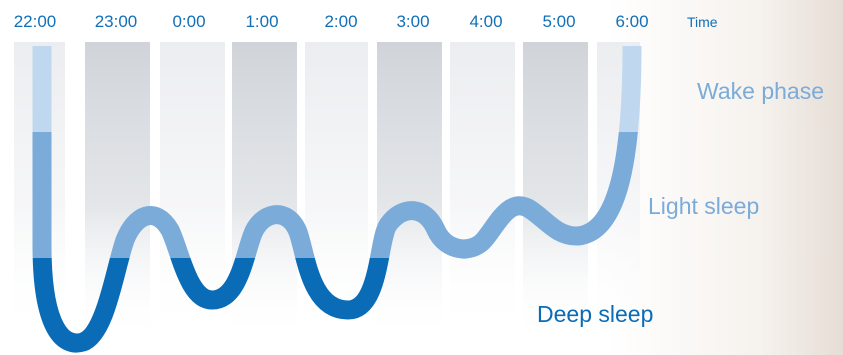 Image resolution: width=843 pixels, height=355 pixels. Describe the element at coordinates (340, 21) in the screenshot. I see `time-tick: 2:00` at that location.